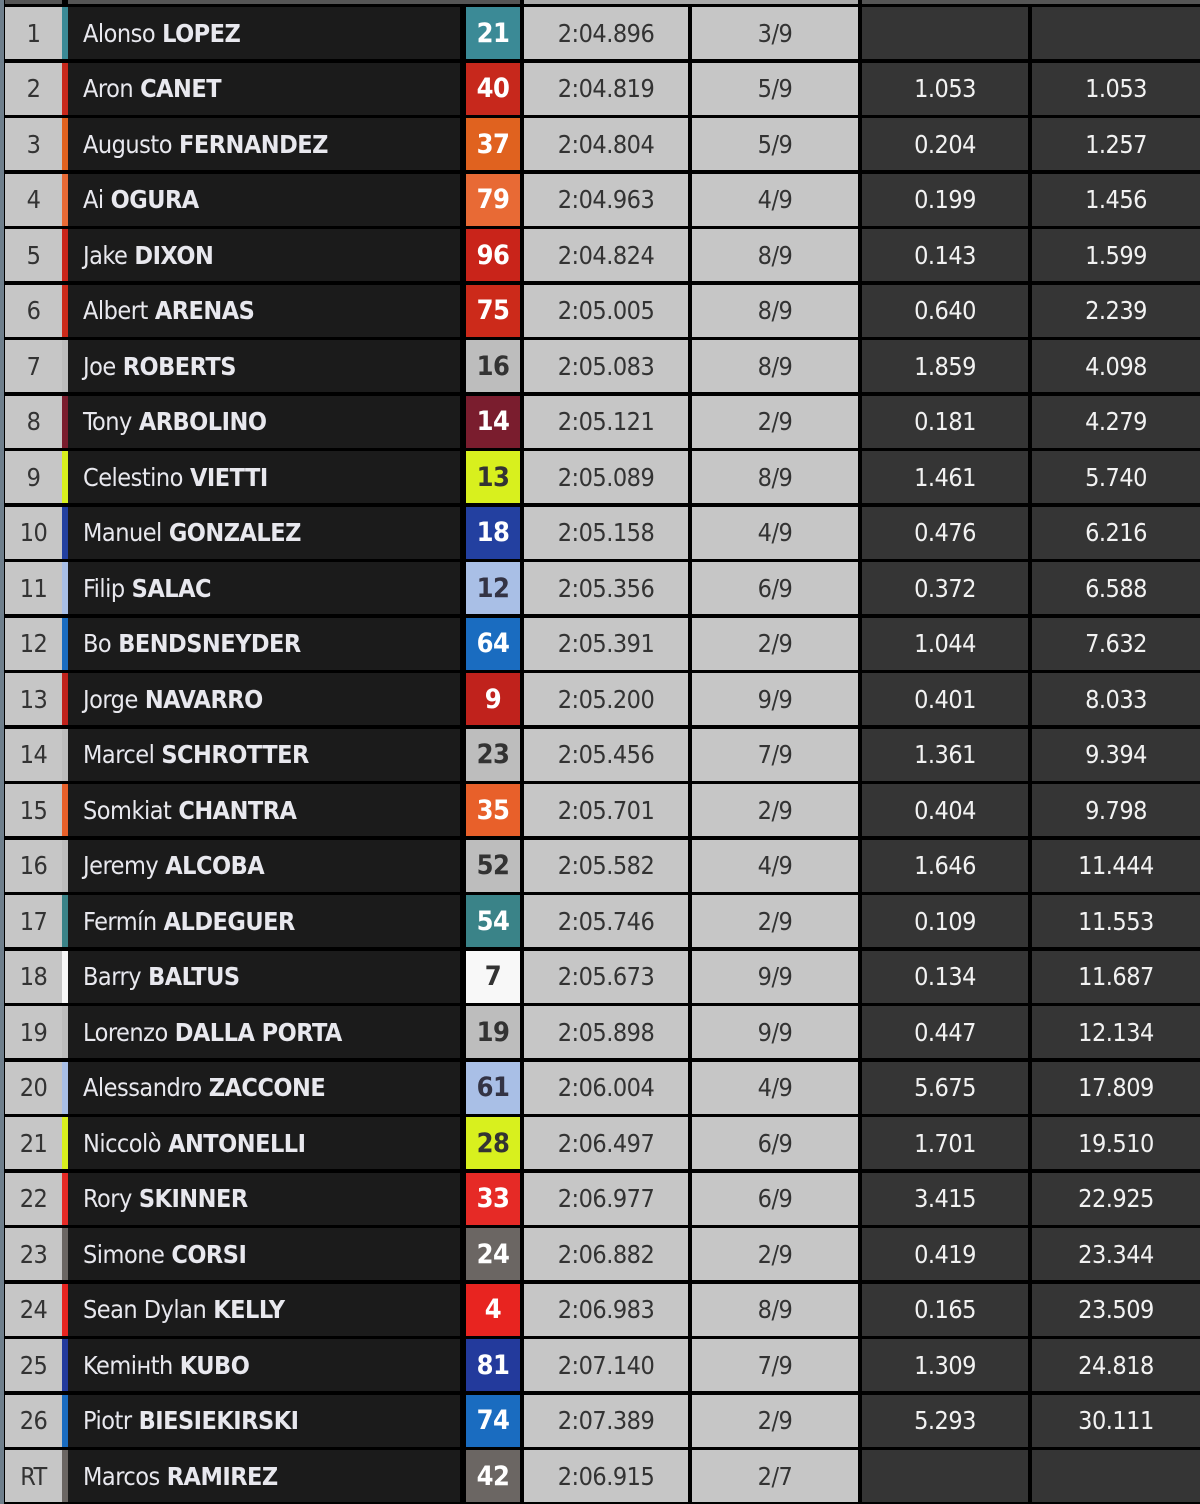 This screenshot has height=1504, width=1200. Describe the element at coordinates (215, 865) in the screenshot. I see `last-name: ALCOBA` at that location.